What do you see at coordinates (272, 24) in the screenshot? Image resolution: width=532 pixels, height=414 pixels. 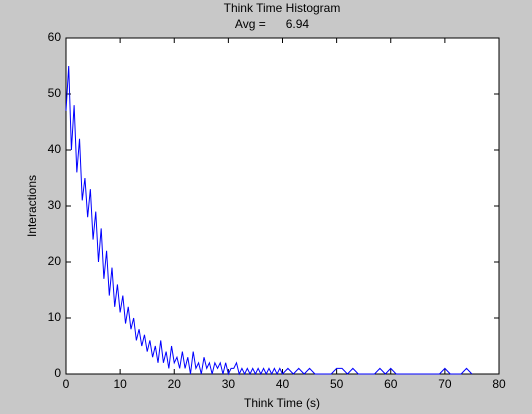 I see `chart-subtitle: Avg = 6.94` at bounding box center [272, 24].